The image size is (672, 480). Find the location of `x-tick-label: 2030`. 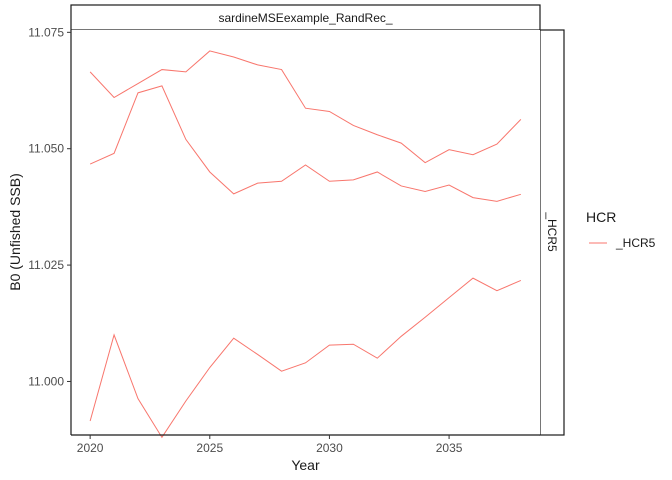

x-tick-label: 2030 is located at coordinates (329, 448).